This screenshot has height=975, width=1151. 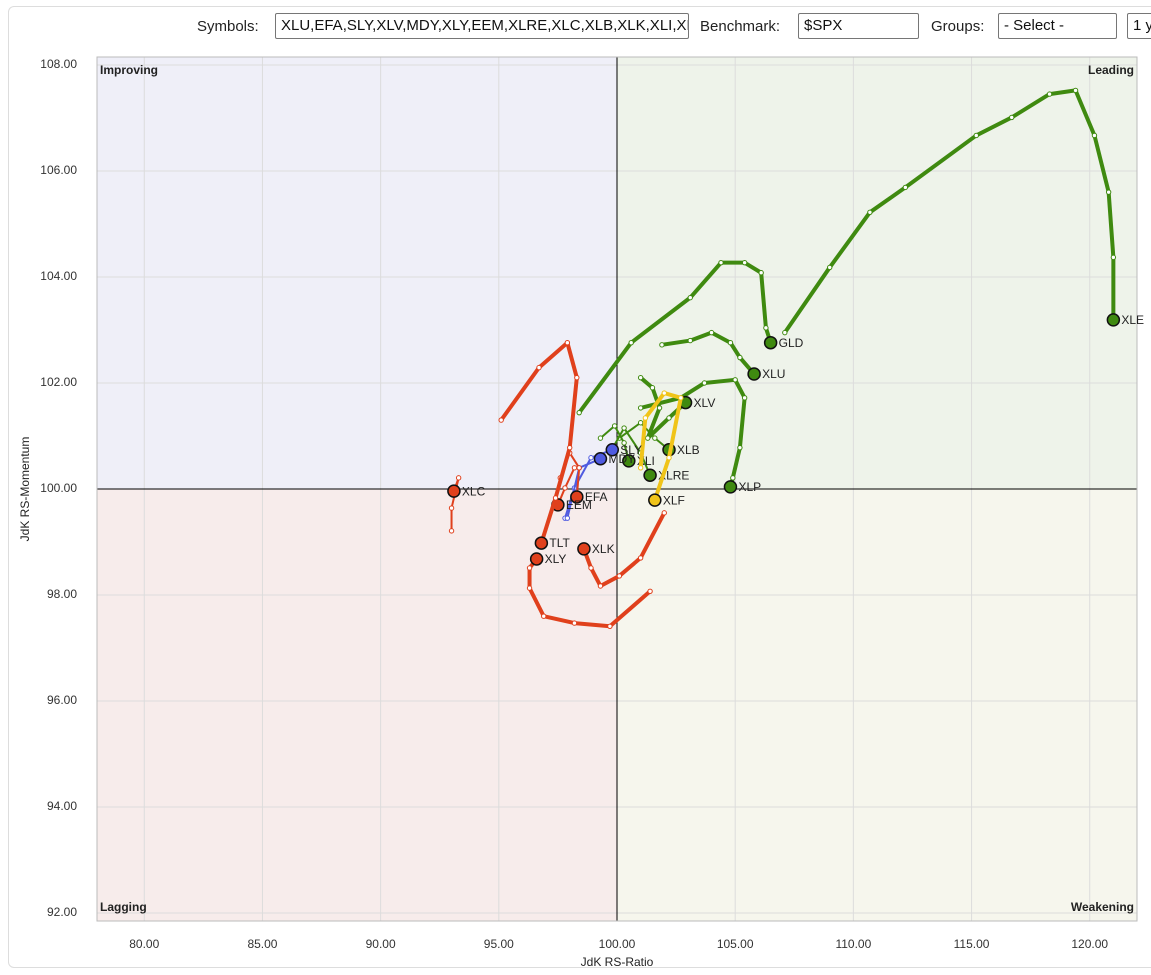 I want to click on y-tick-label: 100.00, so click(x=58, y=488).